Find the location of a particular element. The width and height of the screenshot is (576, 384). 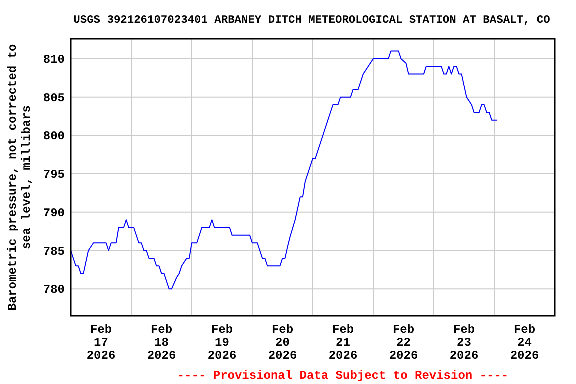

x-tick-label: Feb 24 2026 is located at coordinates (525, 343).